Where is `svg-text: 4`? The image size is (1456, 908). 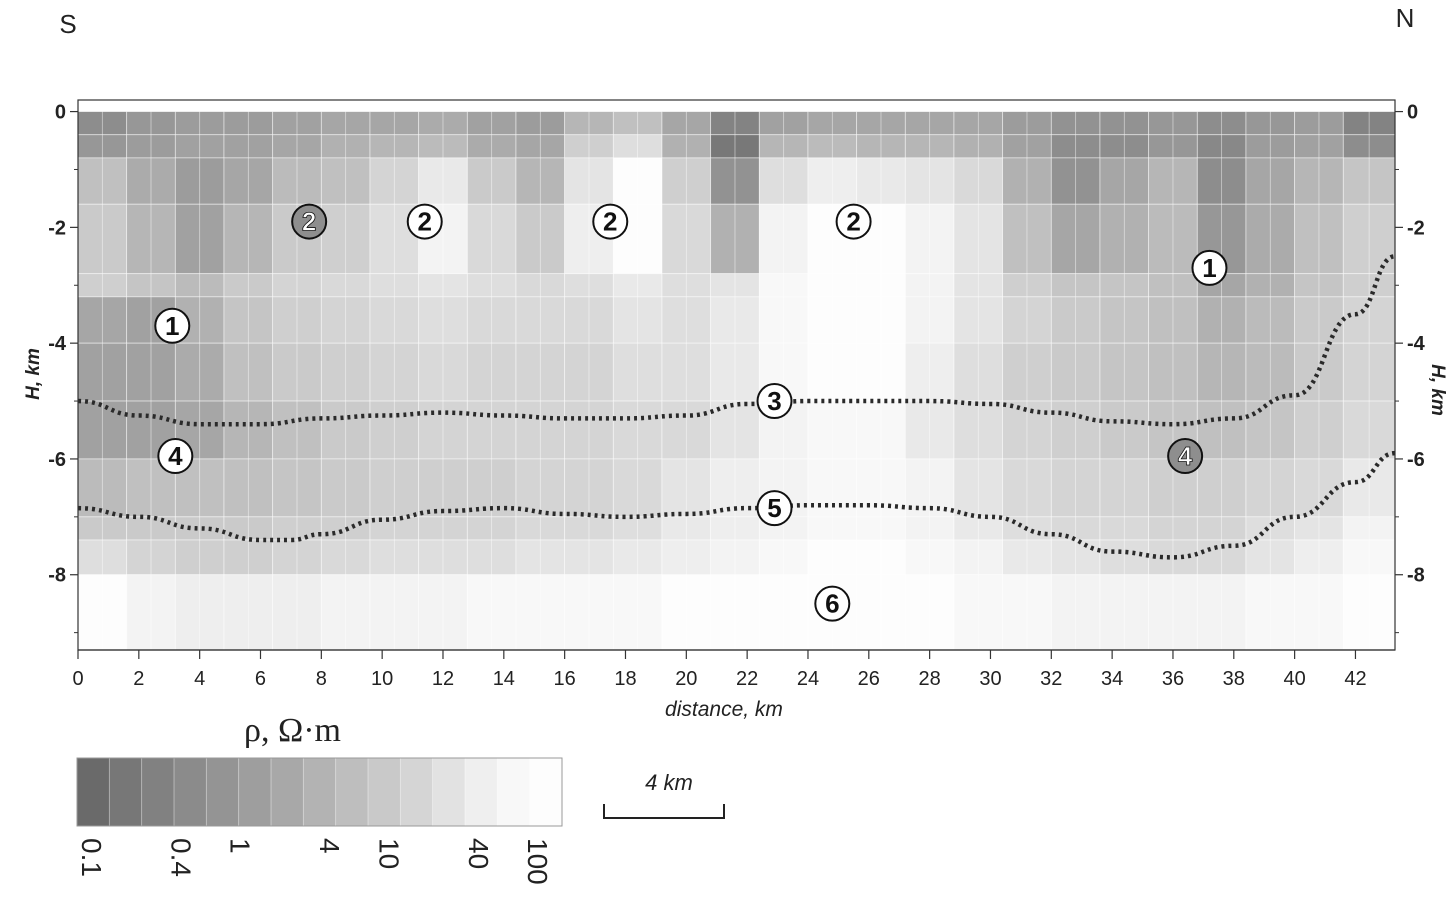 svg-text: 4 is located at coordinates (1185, 456).